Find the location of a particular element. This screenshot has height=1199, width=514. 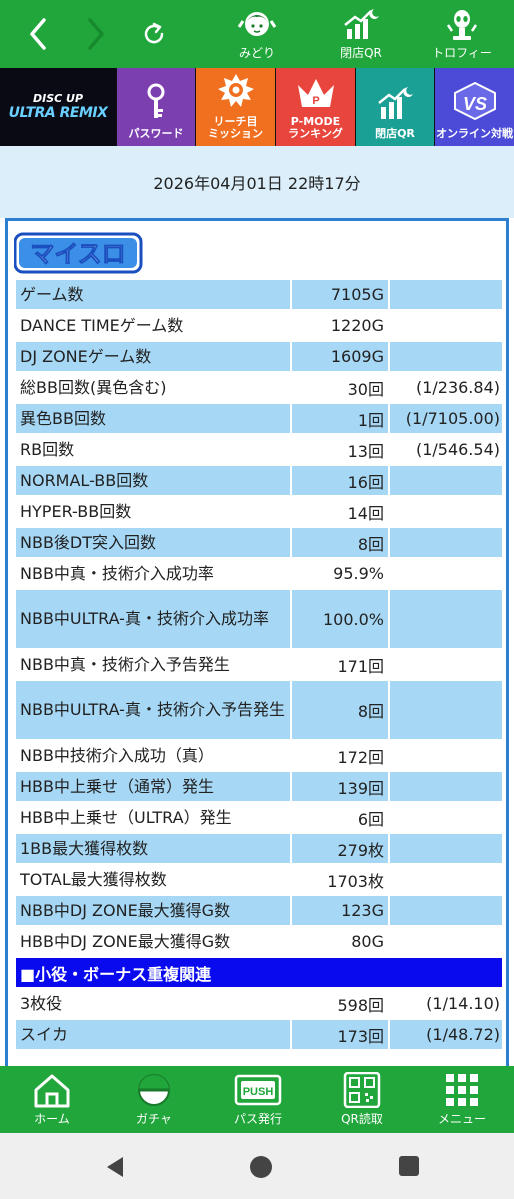

stat-label: 3枚役 is located at coordinates (153, 1003).